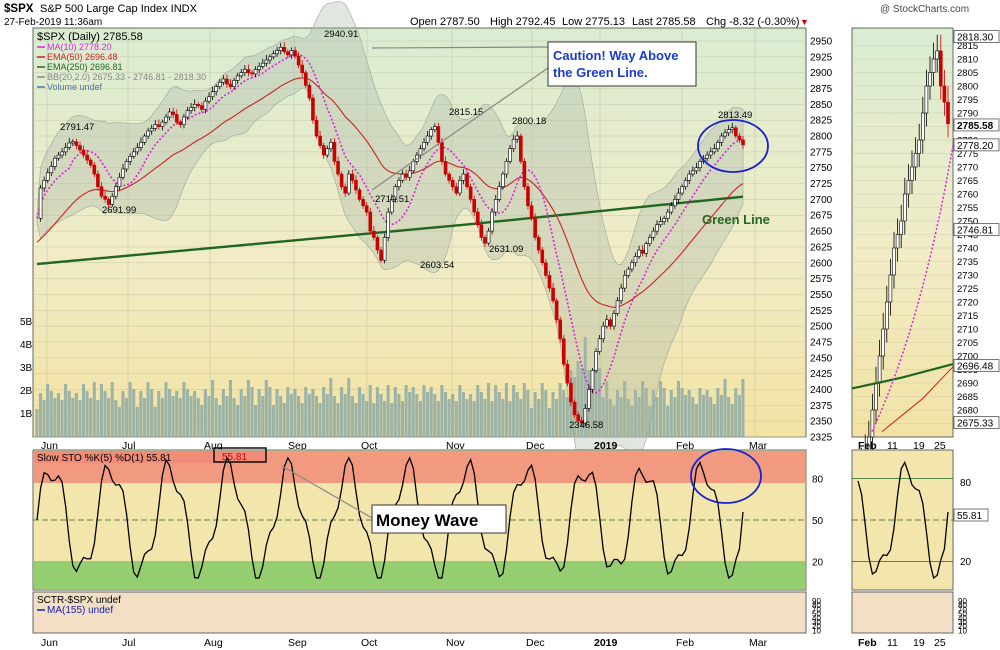 This screenshot has width=1000, height=650. I want to click on month-label: Sep, so click(297, 446).